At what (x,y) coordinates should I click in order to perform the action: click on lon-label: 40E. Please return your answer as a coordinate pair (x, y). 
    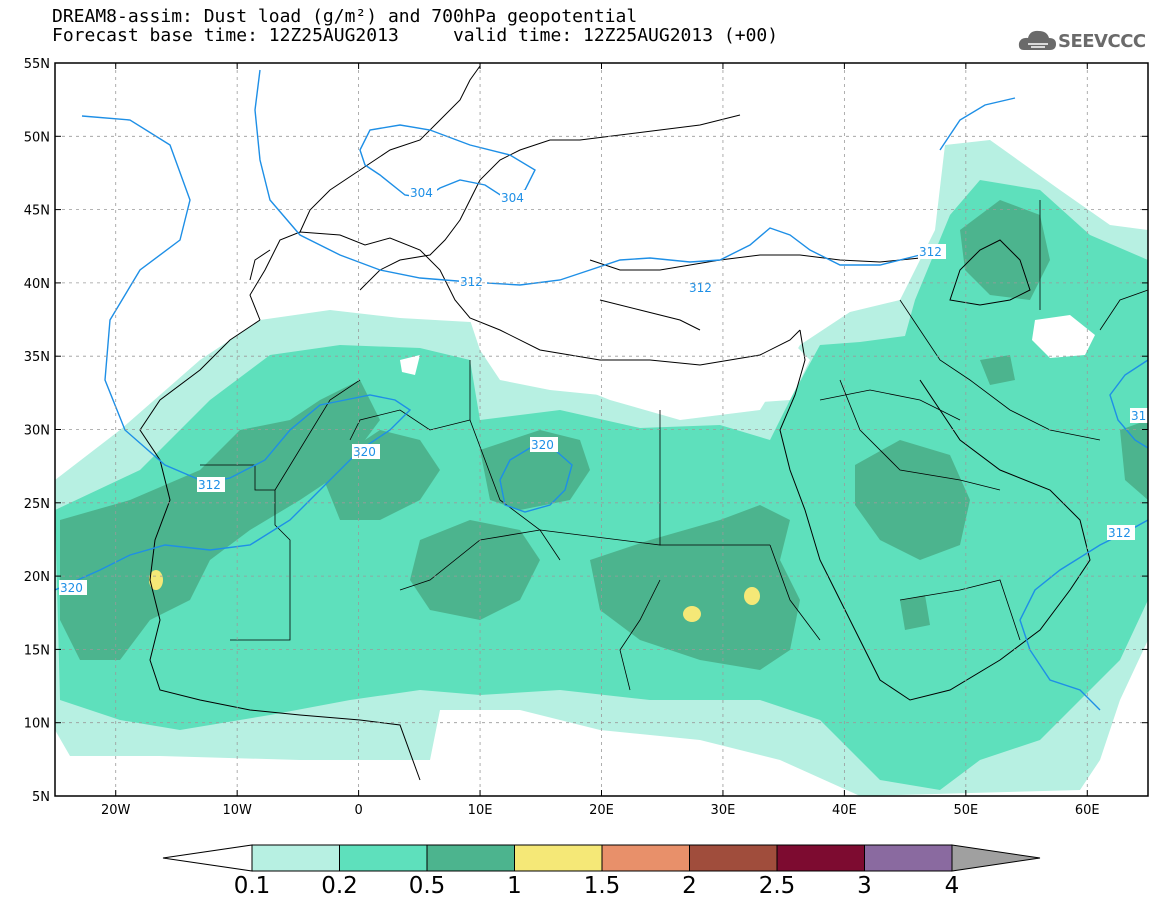
    Looking at the image, I should click on (844, 810).